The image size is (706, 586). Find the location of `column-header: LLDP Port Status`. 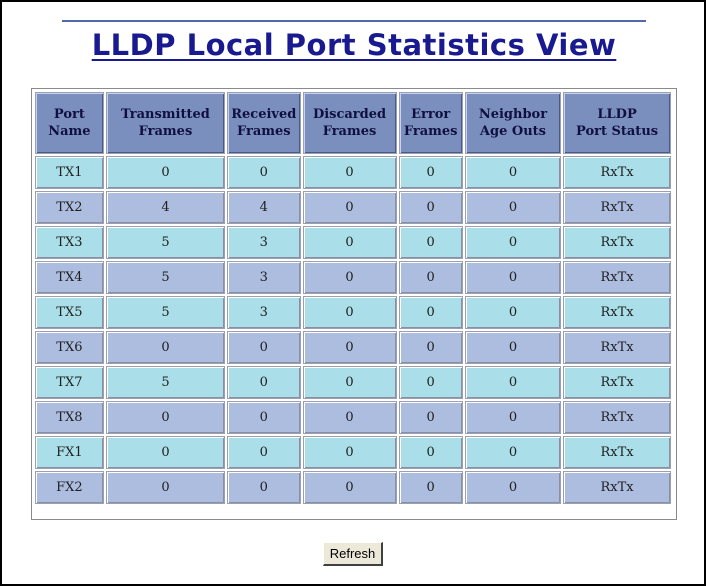

column-header: LLDP Port Status is located at coordinates (617, 123).